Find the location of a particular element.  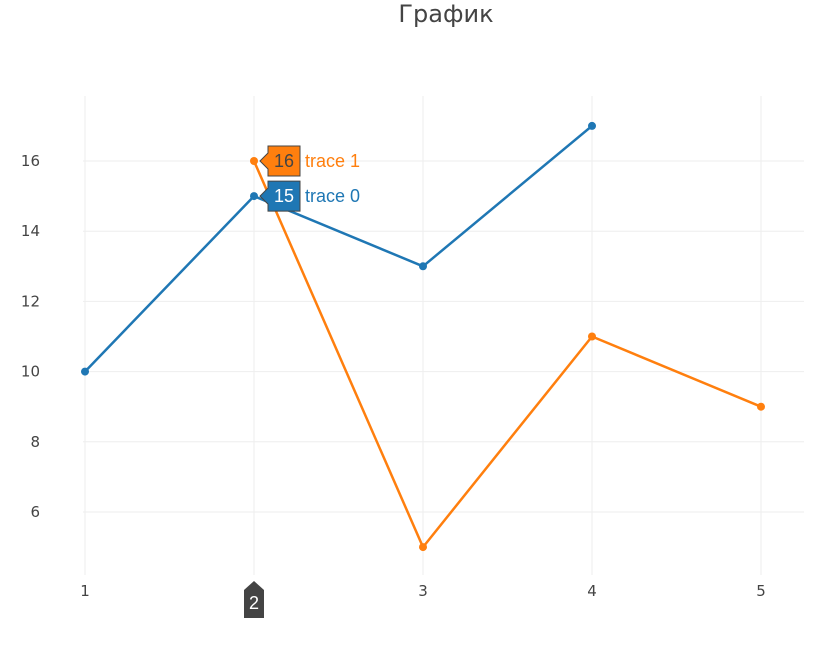

x-axis-ticks: 1 3 4 5 is located at coordinates (423, 591).